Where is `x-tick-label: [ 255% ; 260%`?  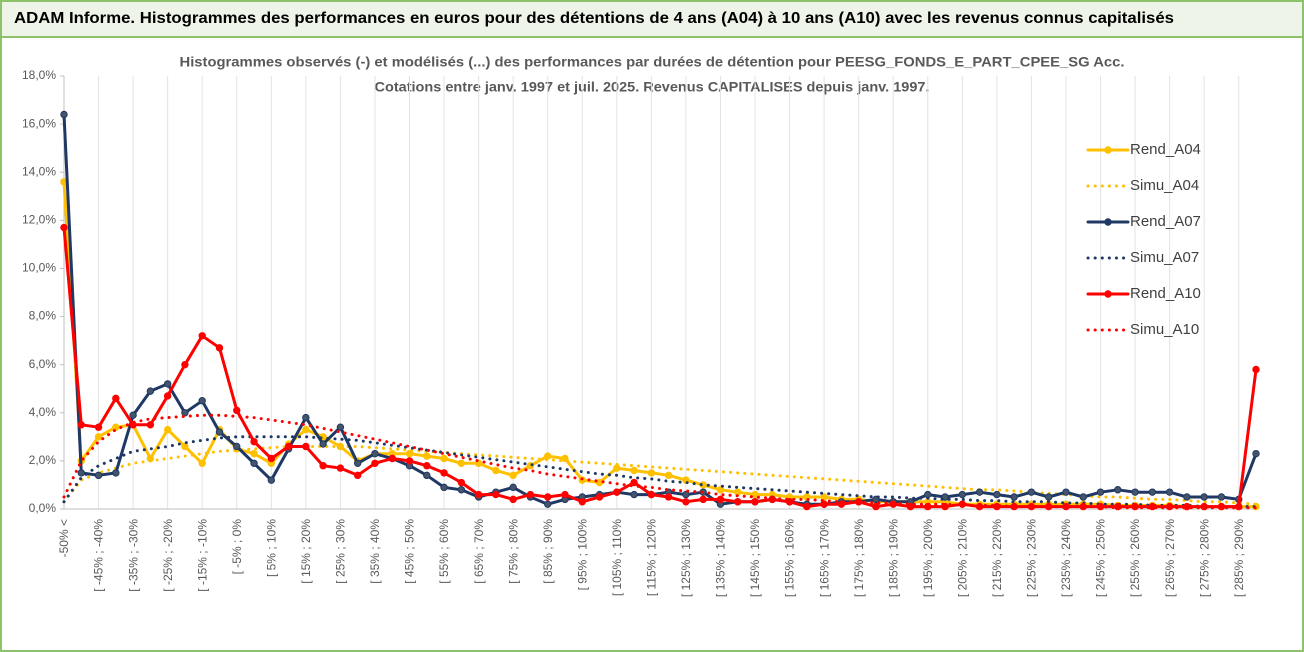 x-tick-label: [ 255% ; 260% is located at coordinates (1135, 558).